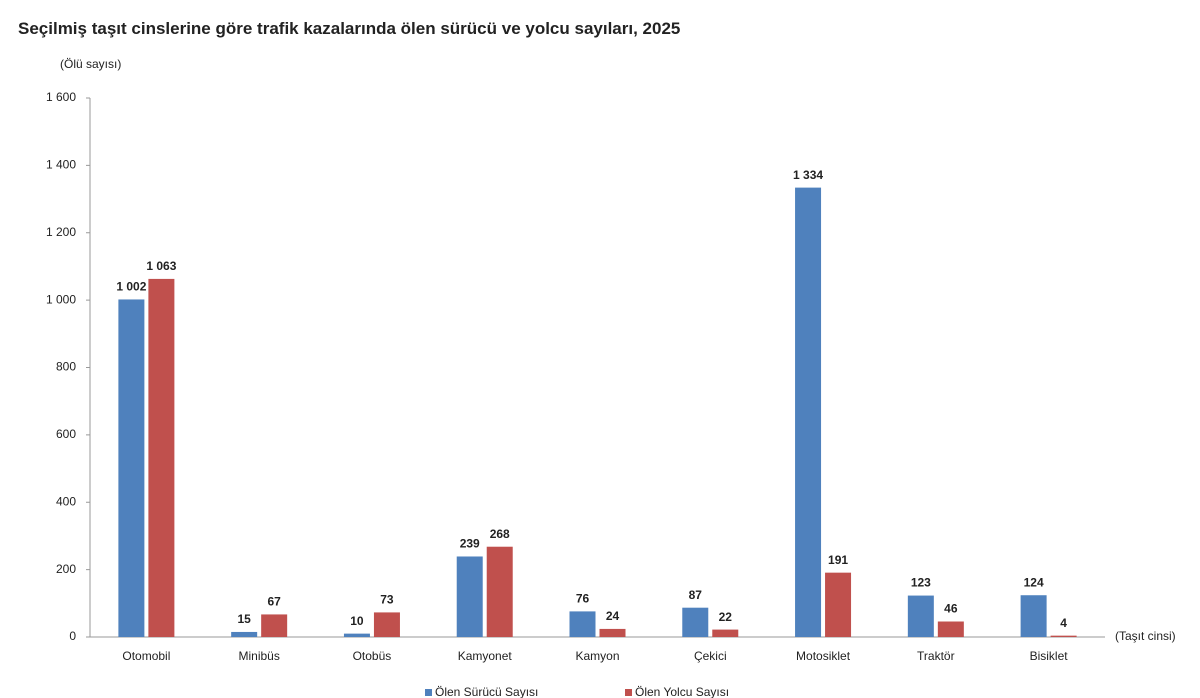 This screenshot has width=1200, height=698. Describe the element at coordinates (258, 656) in the screenshot. I see `x-tick-label: Minibüs` at that location.